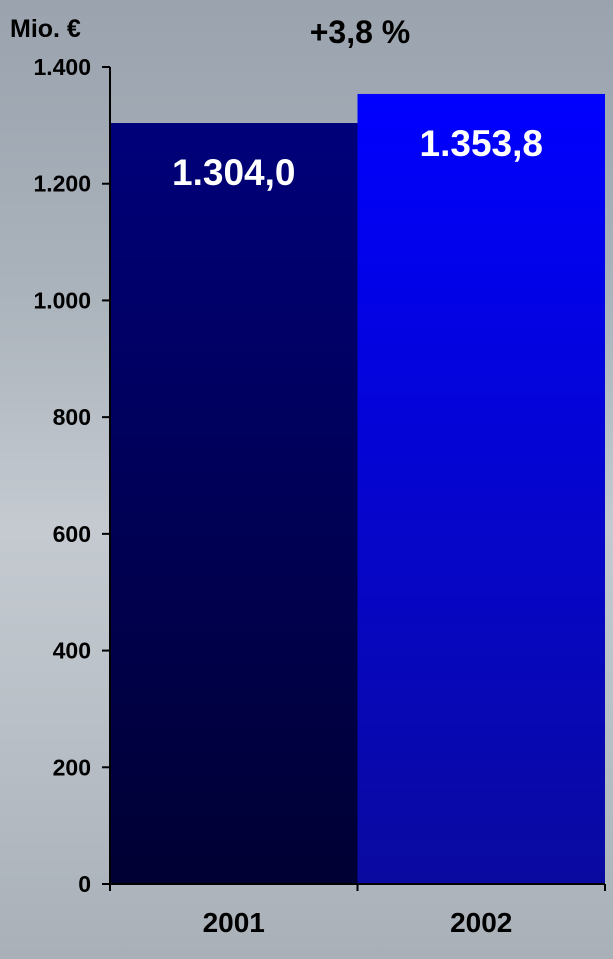  Describe the element at coordinates (62, 300) in the screenshot. I see `y-tick-label-1000: 1.000` at that location.